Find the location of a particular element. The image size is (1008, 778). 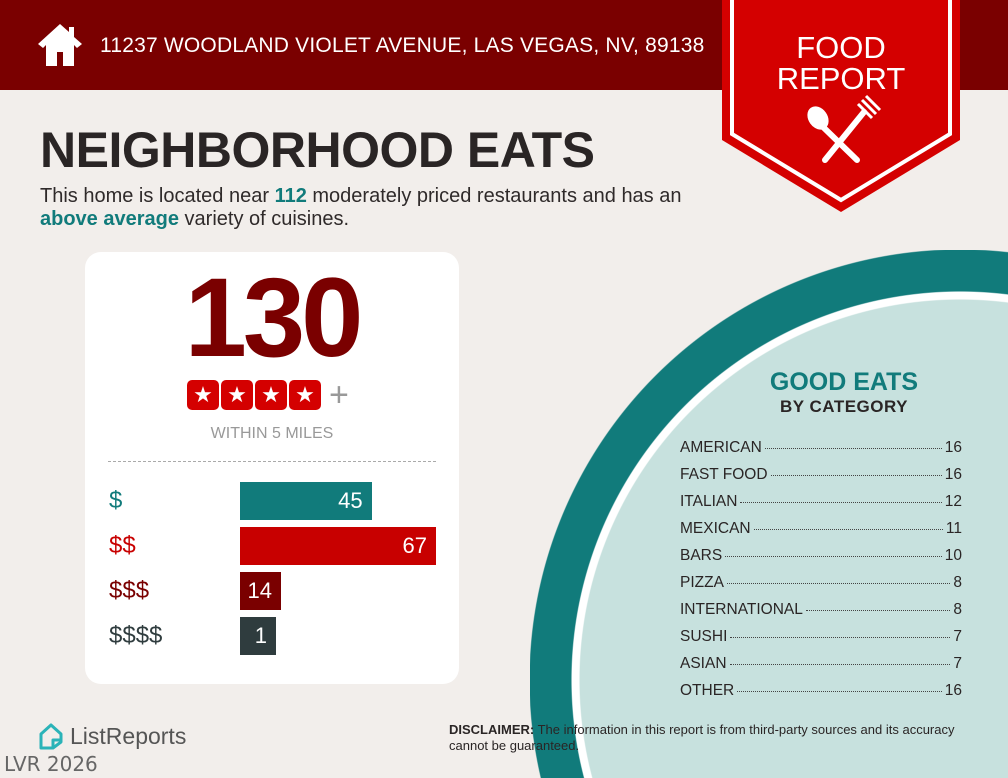

category-name: ITALIAN is located at coordinates (709, 501).